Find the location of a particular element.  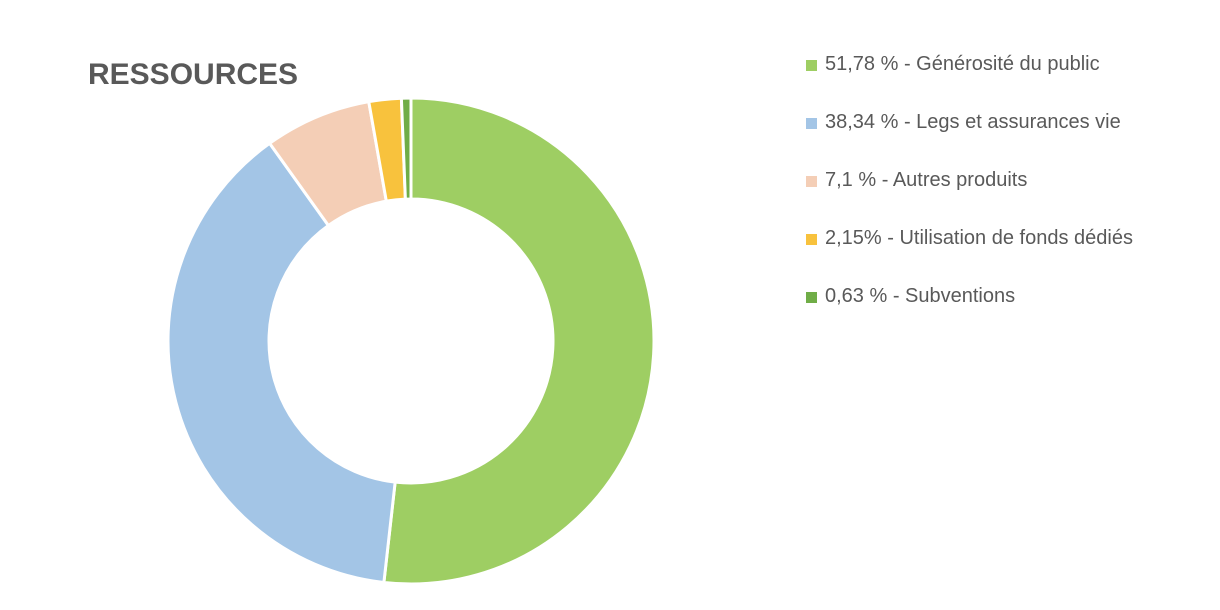

legend-label: 51,78 % - Générosité du public is located at coordinates (962, 64).